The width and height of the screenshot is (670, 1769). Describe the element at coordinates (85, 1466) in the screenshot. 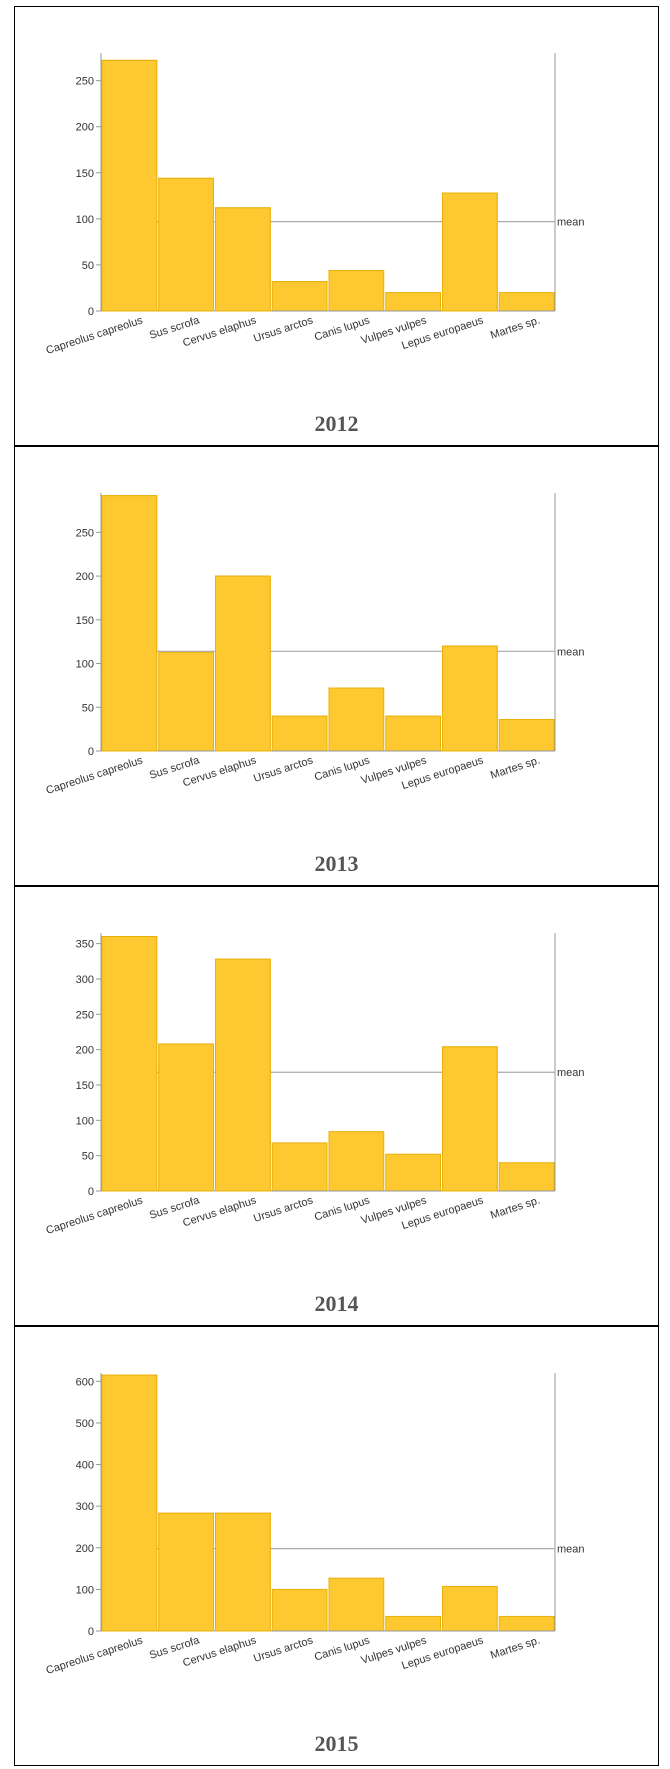

I see `y-tick-label: 400` at that location.